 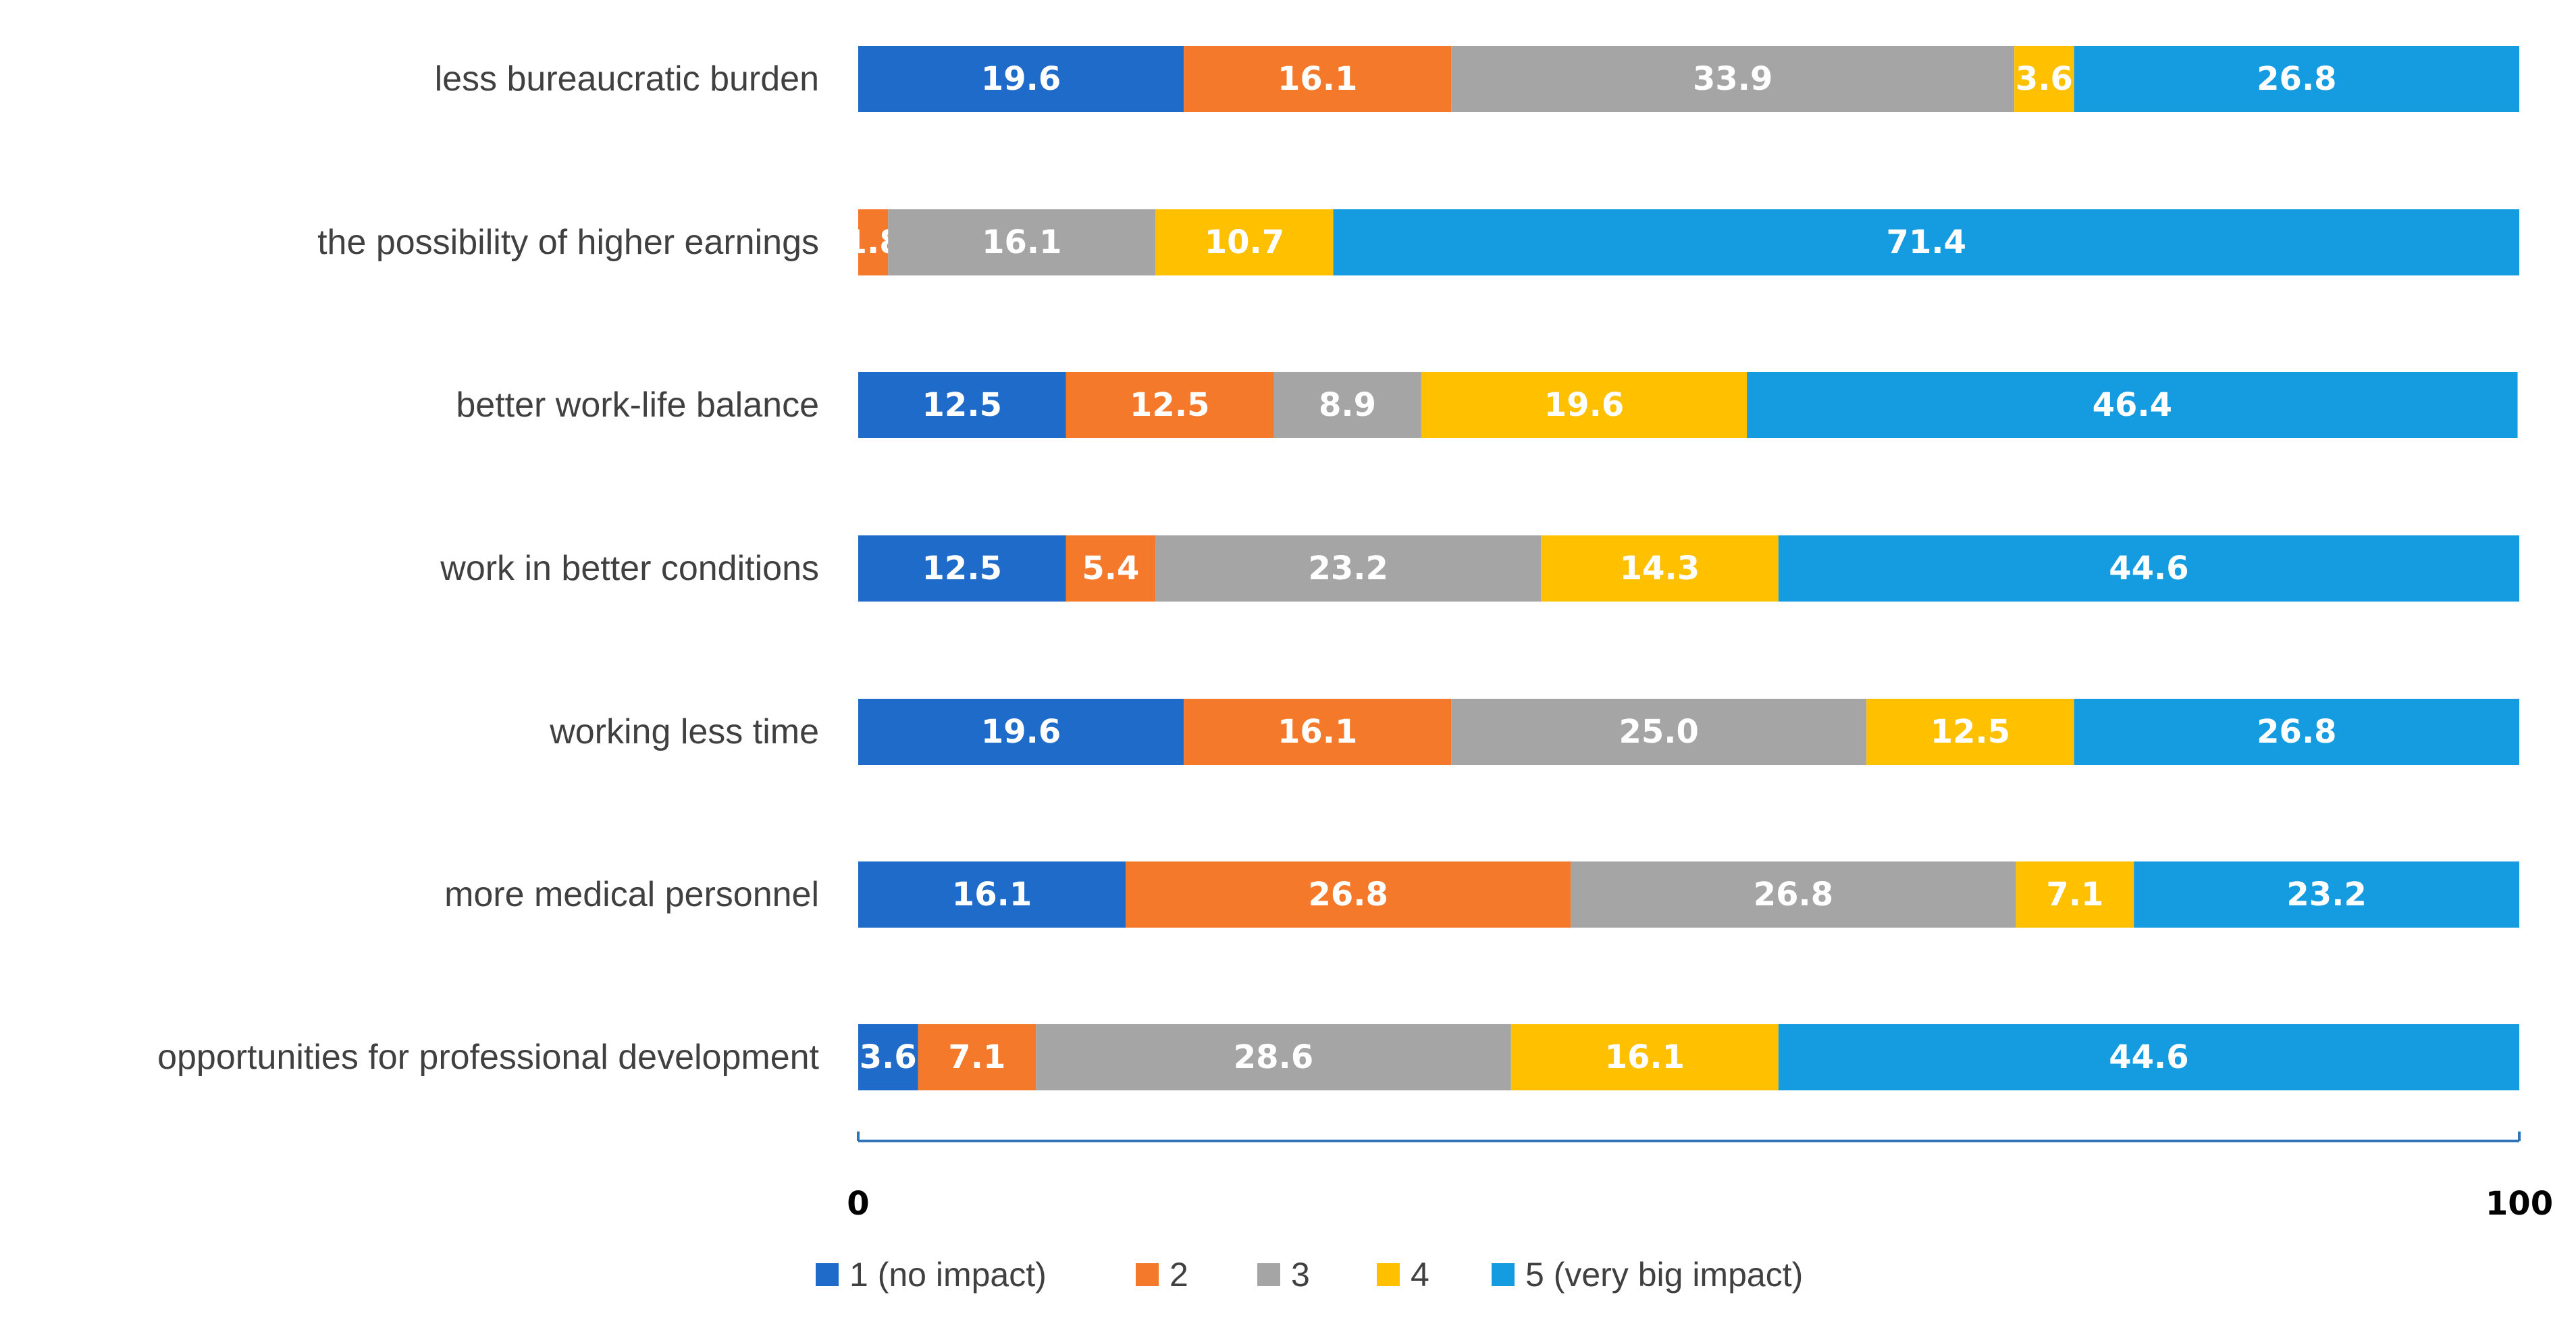 I want to click on data-label: 5.4, so click(x=1110, y=569).